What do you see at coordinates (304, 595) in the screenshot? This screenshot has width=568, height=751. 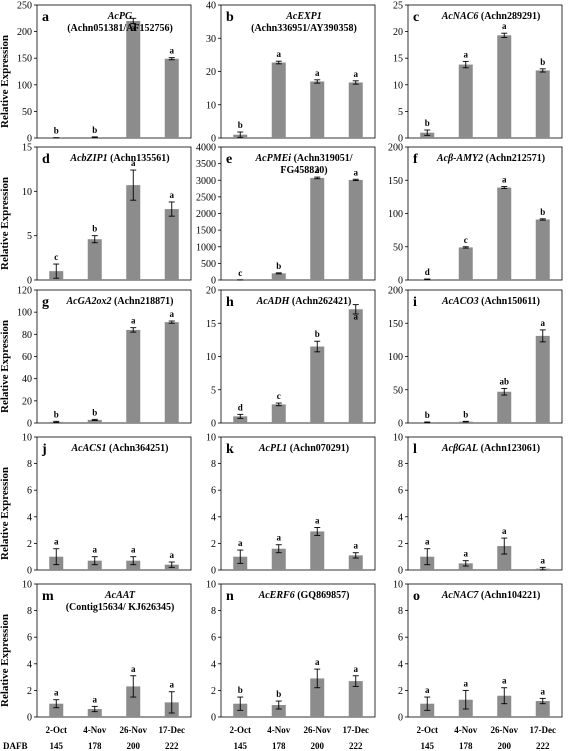 I see `panel-title: AcERF6 (GQ869857)` at bounding box center [304, 595].